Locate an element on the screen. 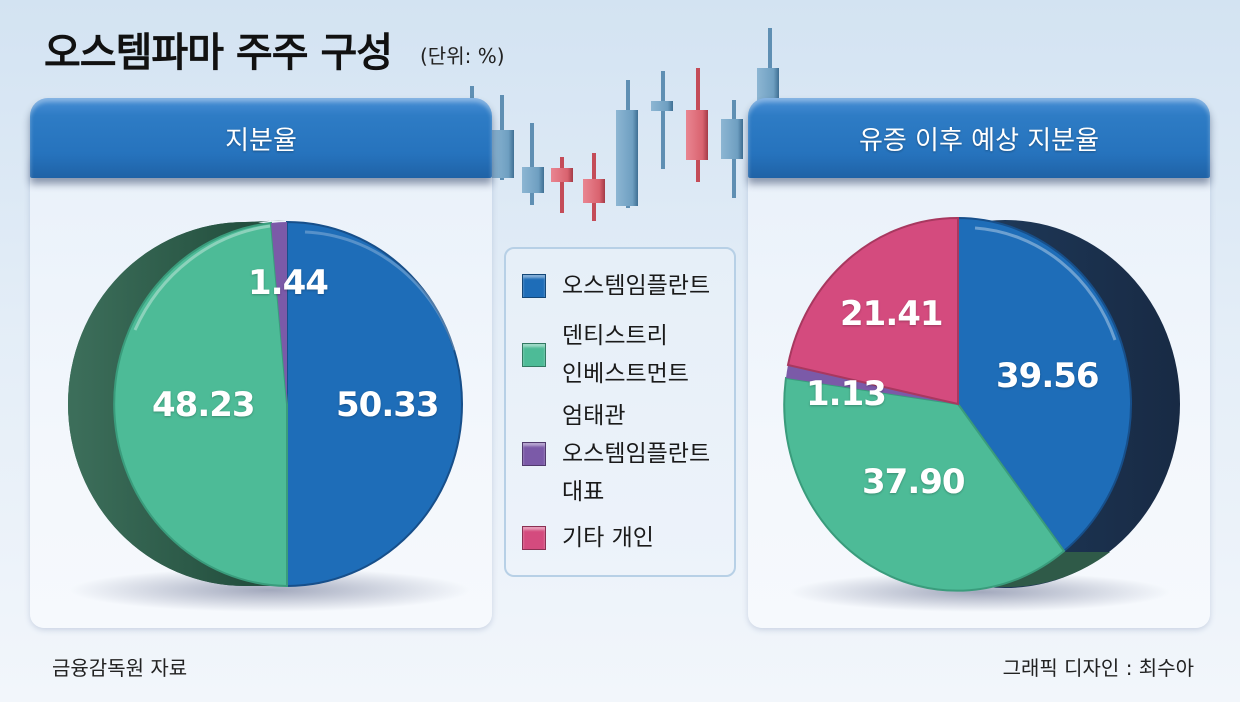  legend-item-ceo: 엄태관 오스템임플란트 대표 is located at coordinates (616, 454).